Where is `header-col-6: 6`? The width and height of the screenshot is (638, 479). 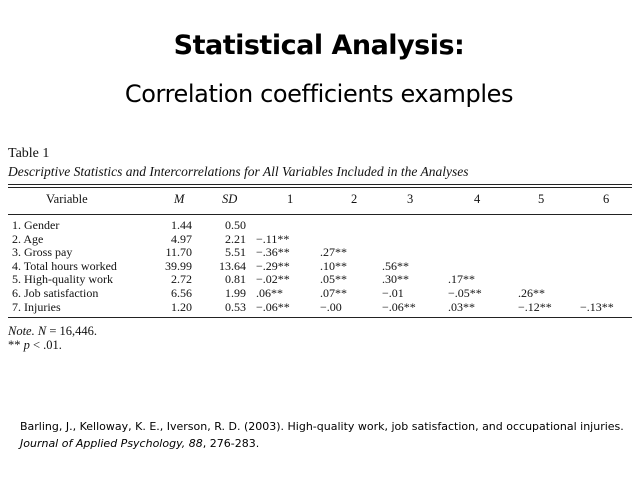 header-col-6: 6 is located at coordinates (606, 199).